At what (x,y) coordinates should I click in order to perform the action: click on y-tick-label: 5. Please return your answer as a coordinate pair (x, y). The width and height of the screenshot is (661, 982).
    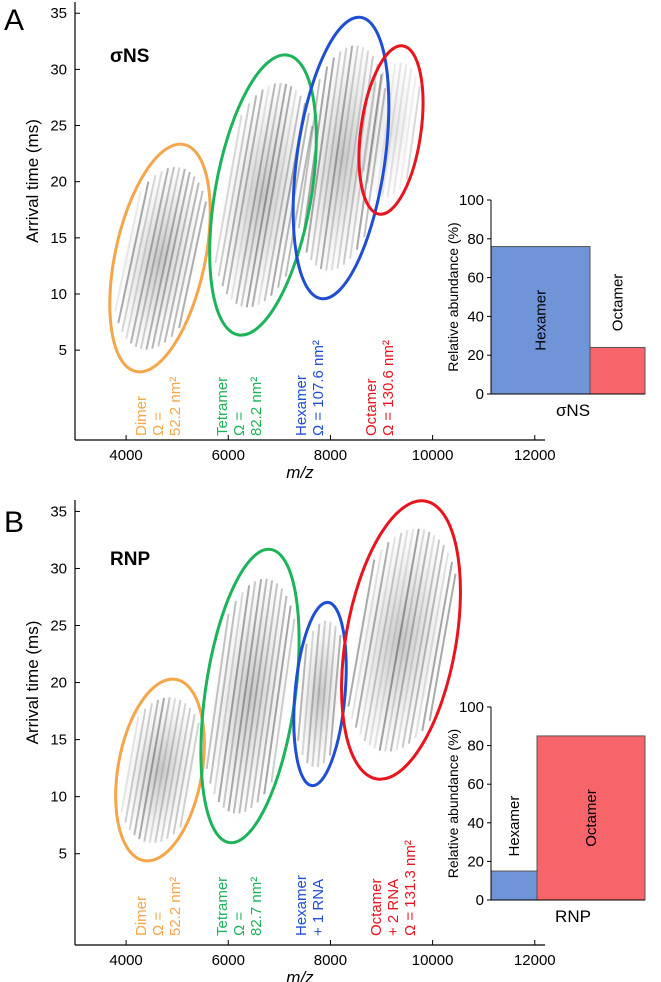
    Looking at the image, I should click on (63, 854).